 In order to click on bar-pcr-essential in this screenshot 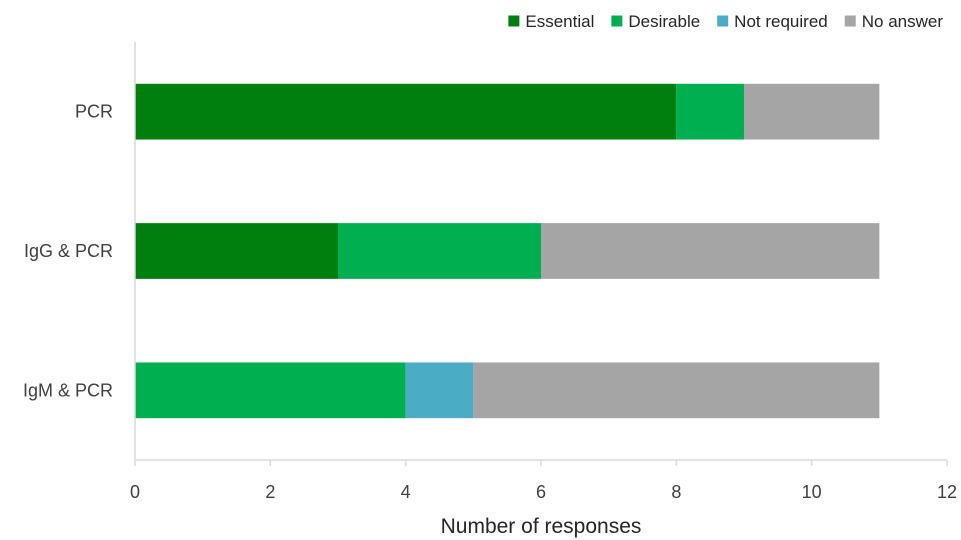, I will do `click(406, 111)`.